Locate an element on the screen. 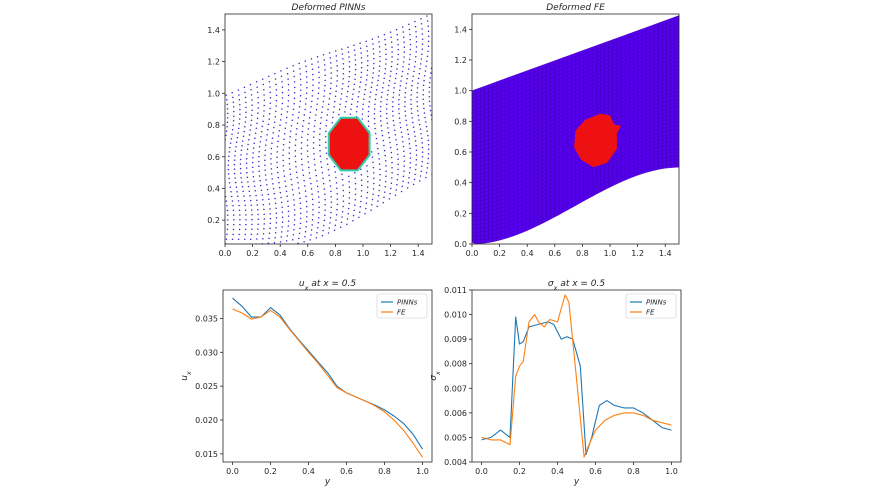  y-tick-label: 0.035 is located at coordinates (206, 318).